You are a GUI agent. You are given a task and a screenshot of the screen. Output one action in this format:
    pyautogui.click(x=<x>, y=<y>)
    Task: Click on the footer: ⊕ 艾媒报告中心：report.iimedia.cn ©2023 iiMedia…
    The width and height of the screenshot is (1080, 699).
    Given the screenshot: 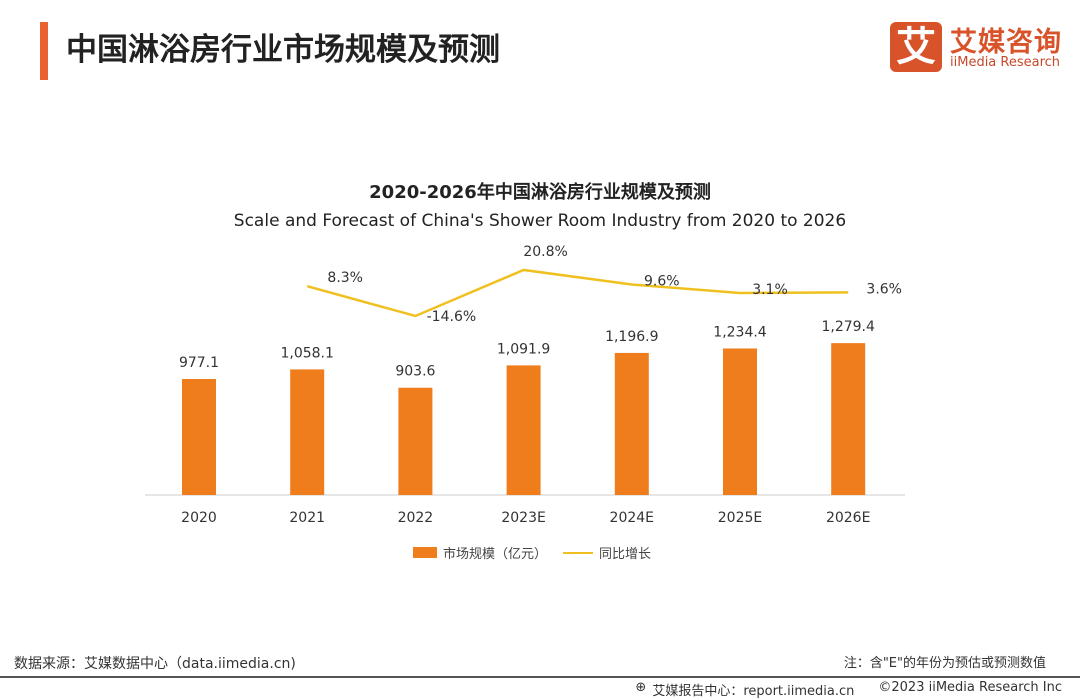 What is the action you would take?
    pyautogui.click(x=848, y=689)
    